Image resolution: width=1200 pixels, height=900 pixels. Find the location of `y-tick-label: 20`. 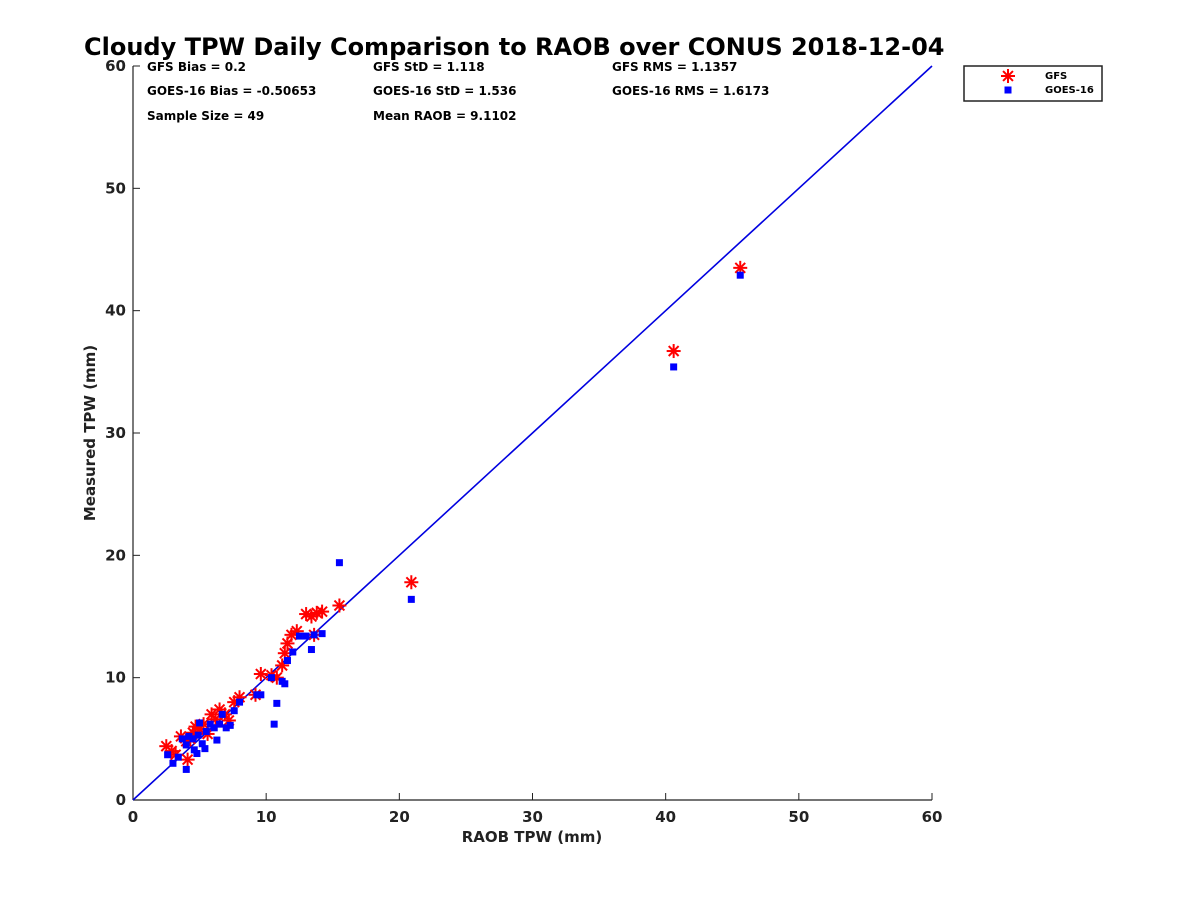

y-tick-label: 20 is located at coordinates (115, 555).